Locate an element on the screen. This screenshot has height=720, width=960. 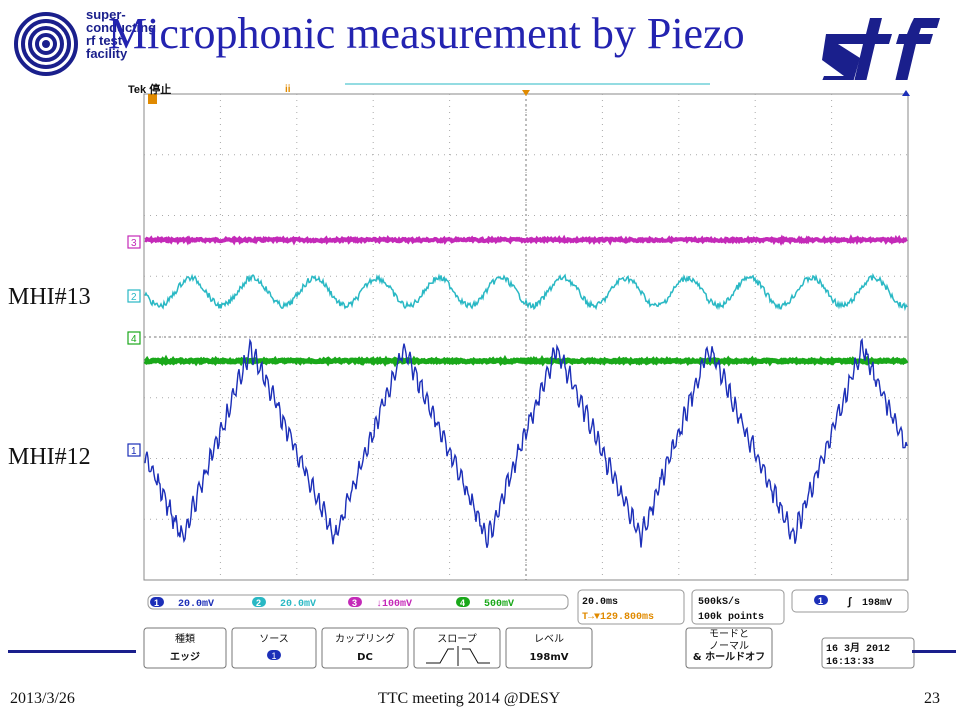
rising-slope-icon is located at coordinates (440, 656).